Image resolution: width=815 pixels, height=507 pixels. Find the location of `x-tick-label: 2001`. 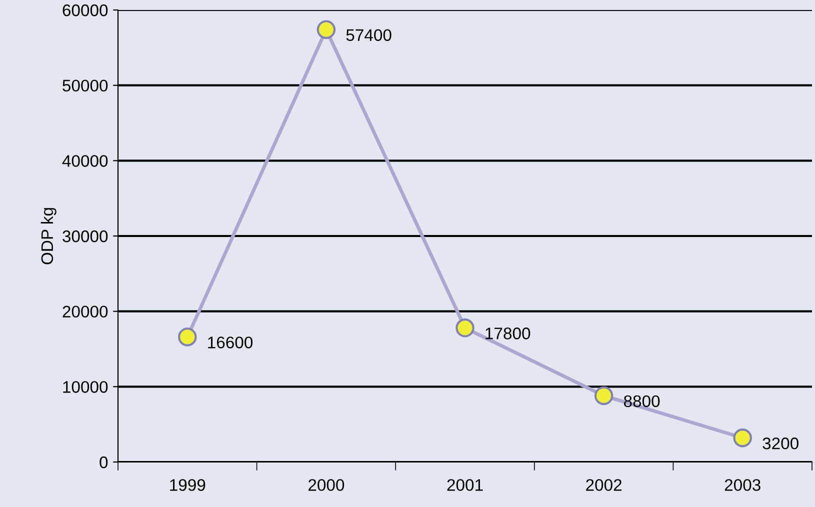

x-tick-label: 2001 is located at coordinates (465, 485).